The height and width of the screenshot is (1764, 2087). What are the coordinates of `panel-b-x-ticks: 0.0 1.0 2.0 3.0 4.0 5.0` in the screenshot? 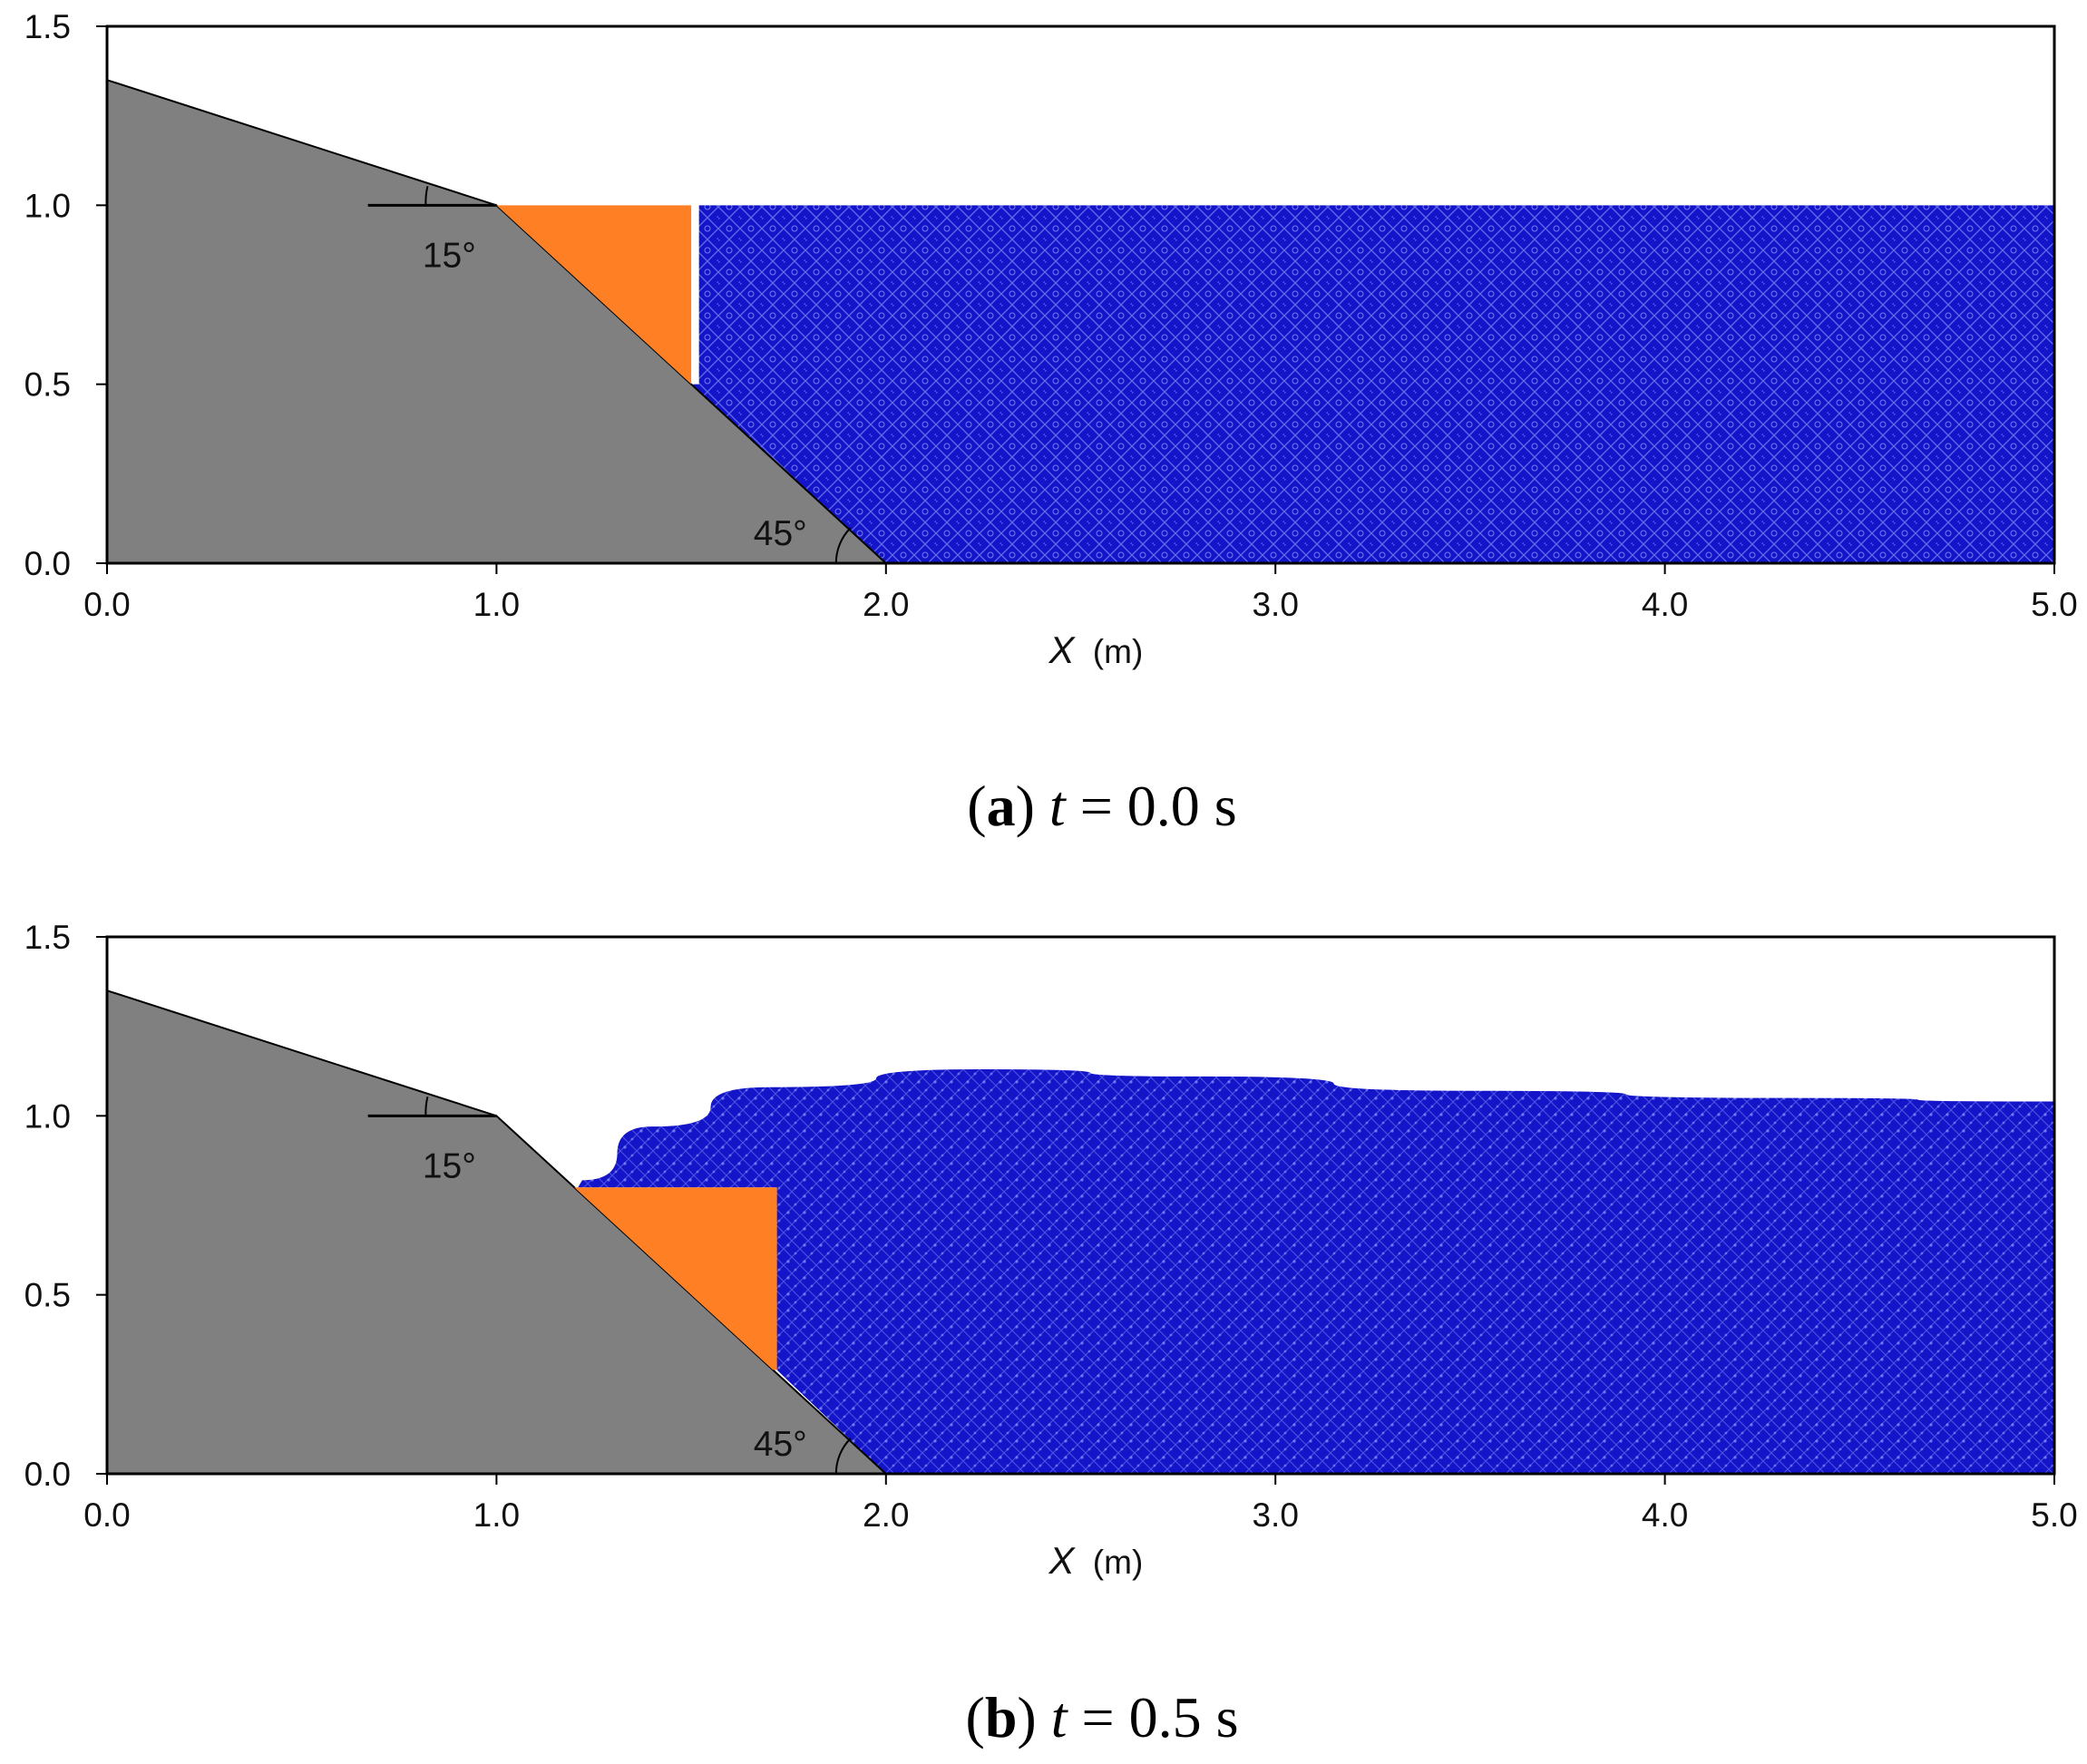 It's located at (1080, 1504).